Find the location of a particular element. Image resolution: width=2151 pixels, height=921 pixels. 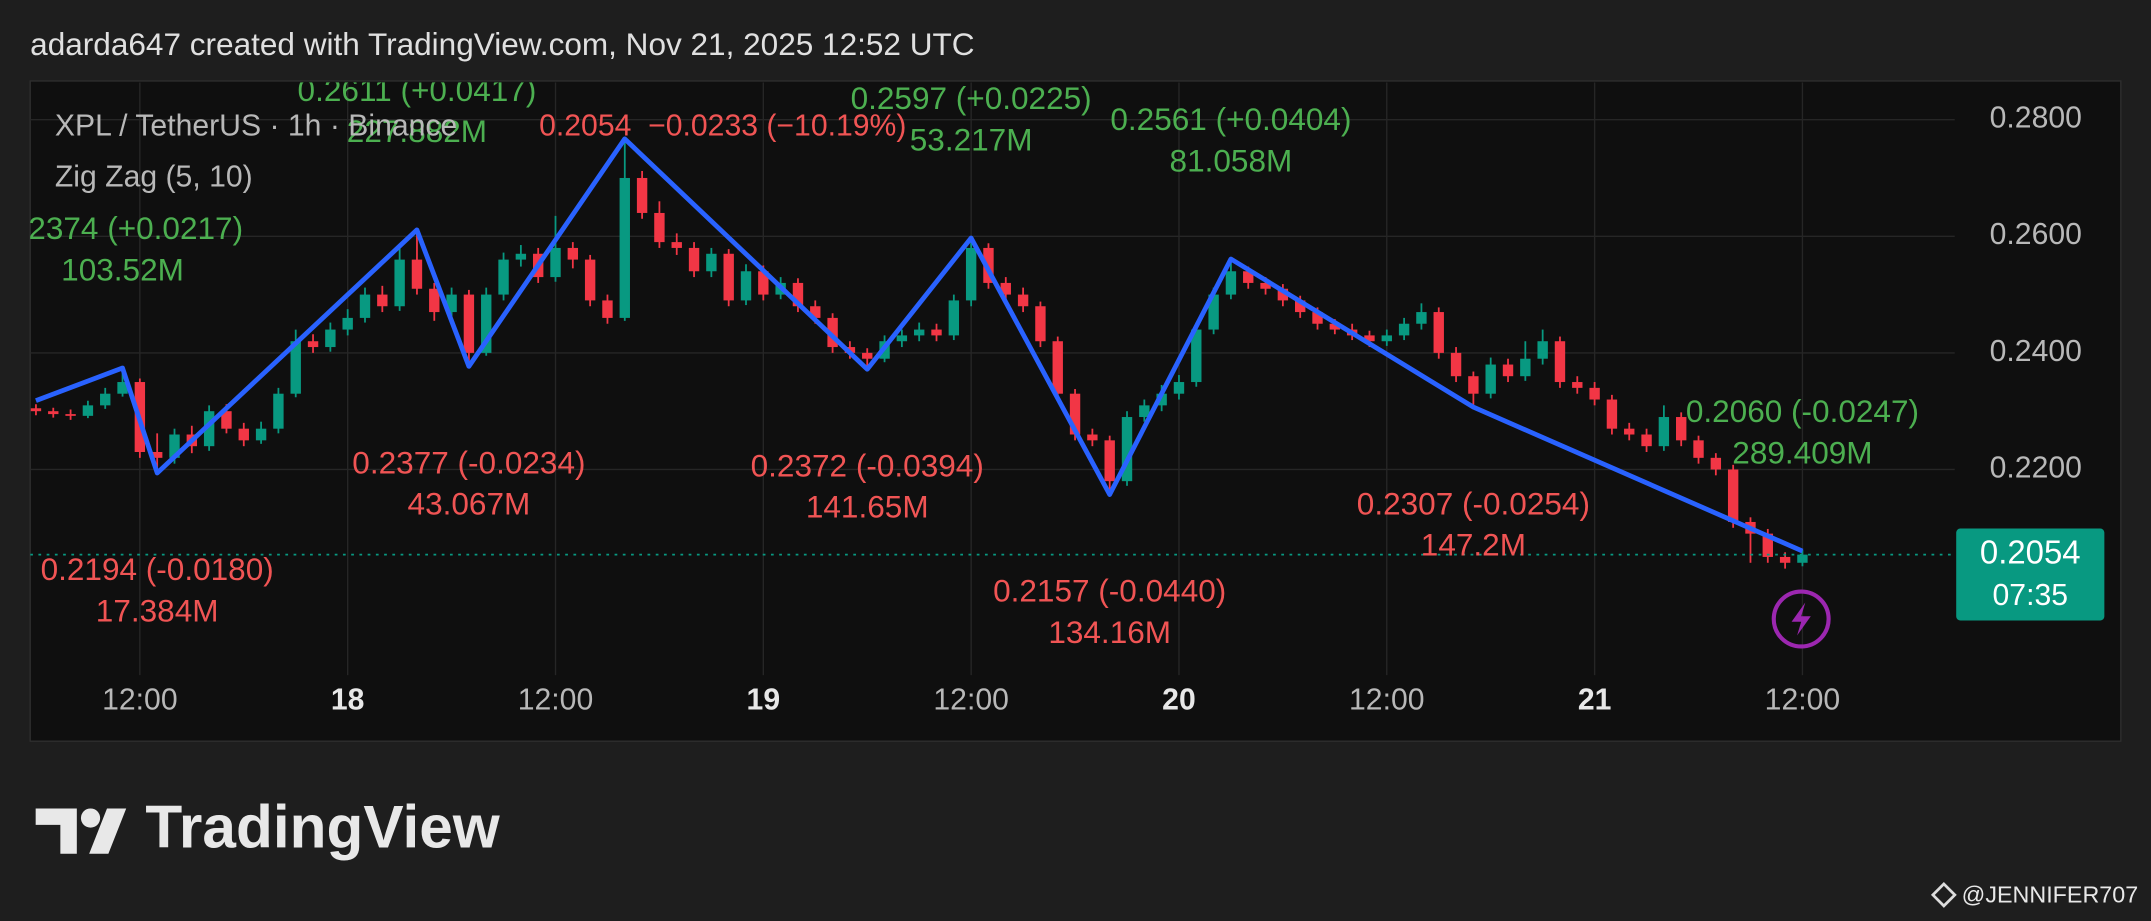

pivot-label: 0.2597 (+0.0225) is located at coordinates (971, 98).